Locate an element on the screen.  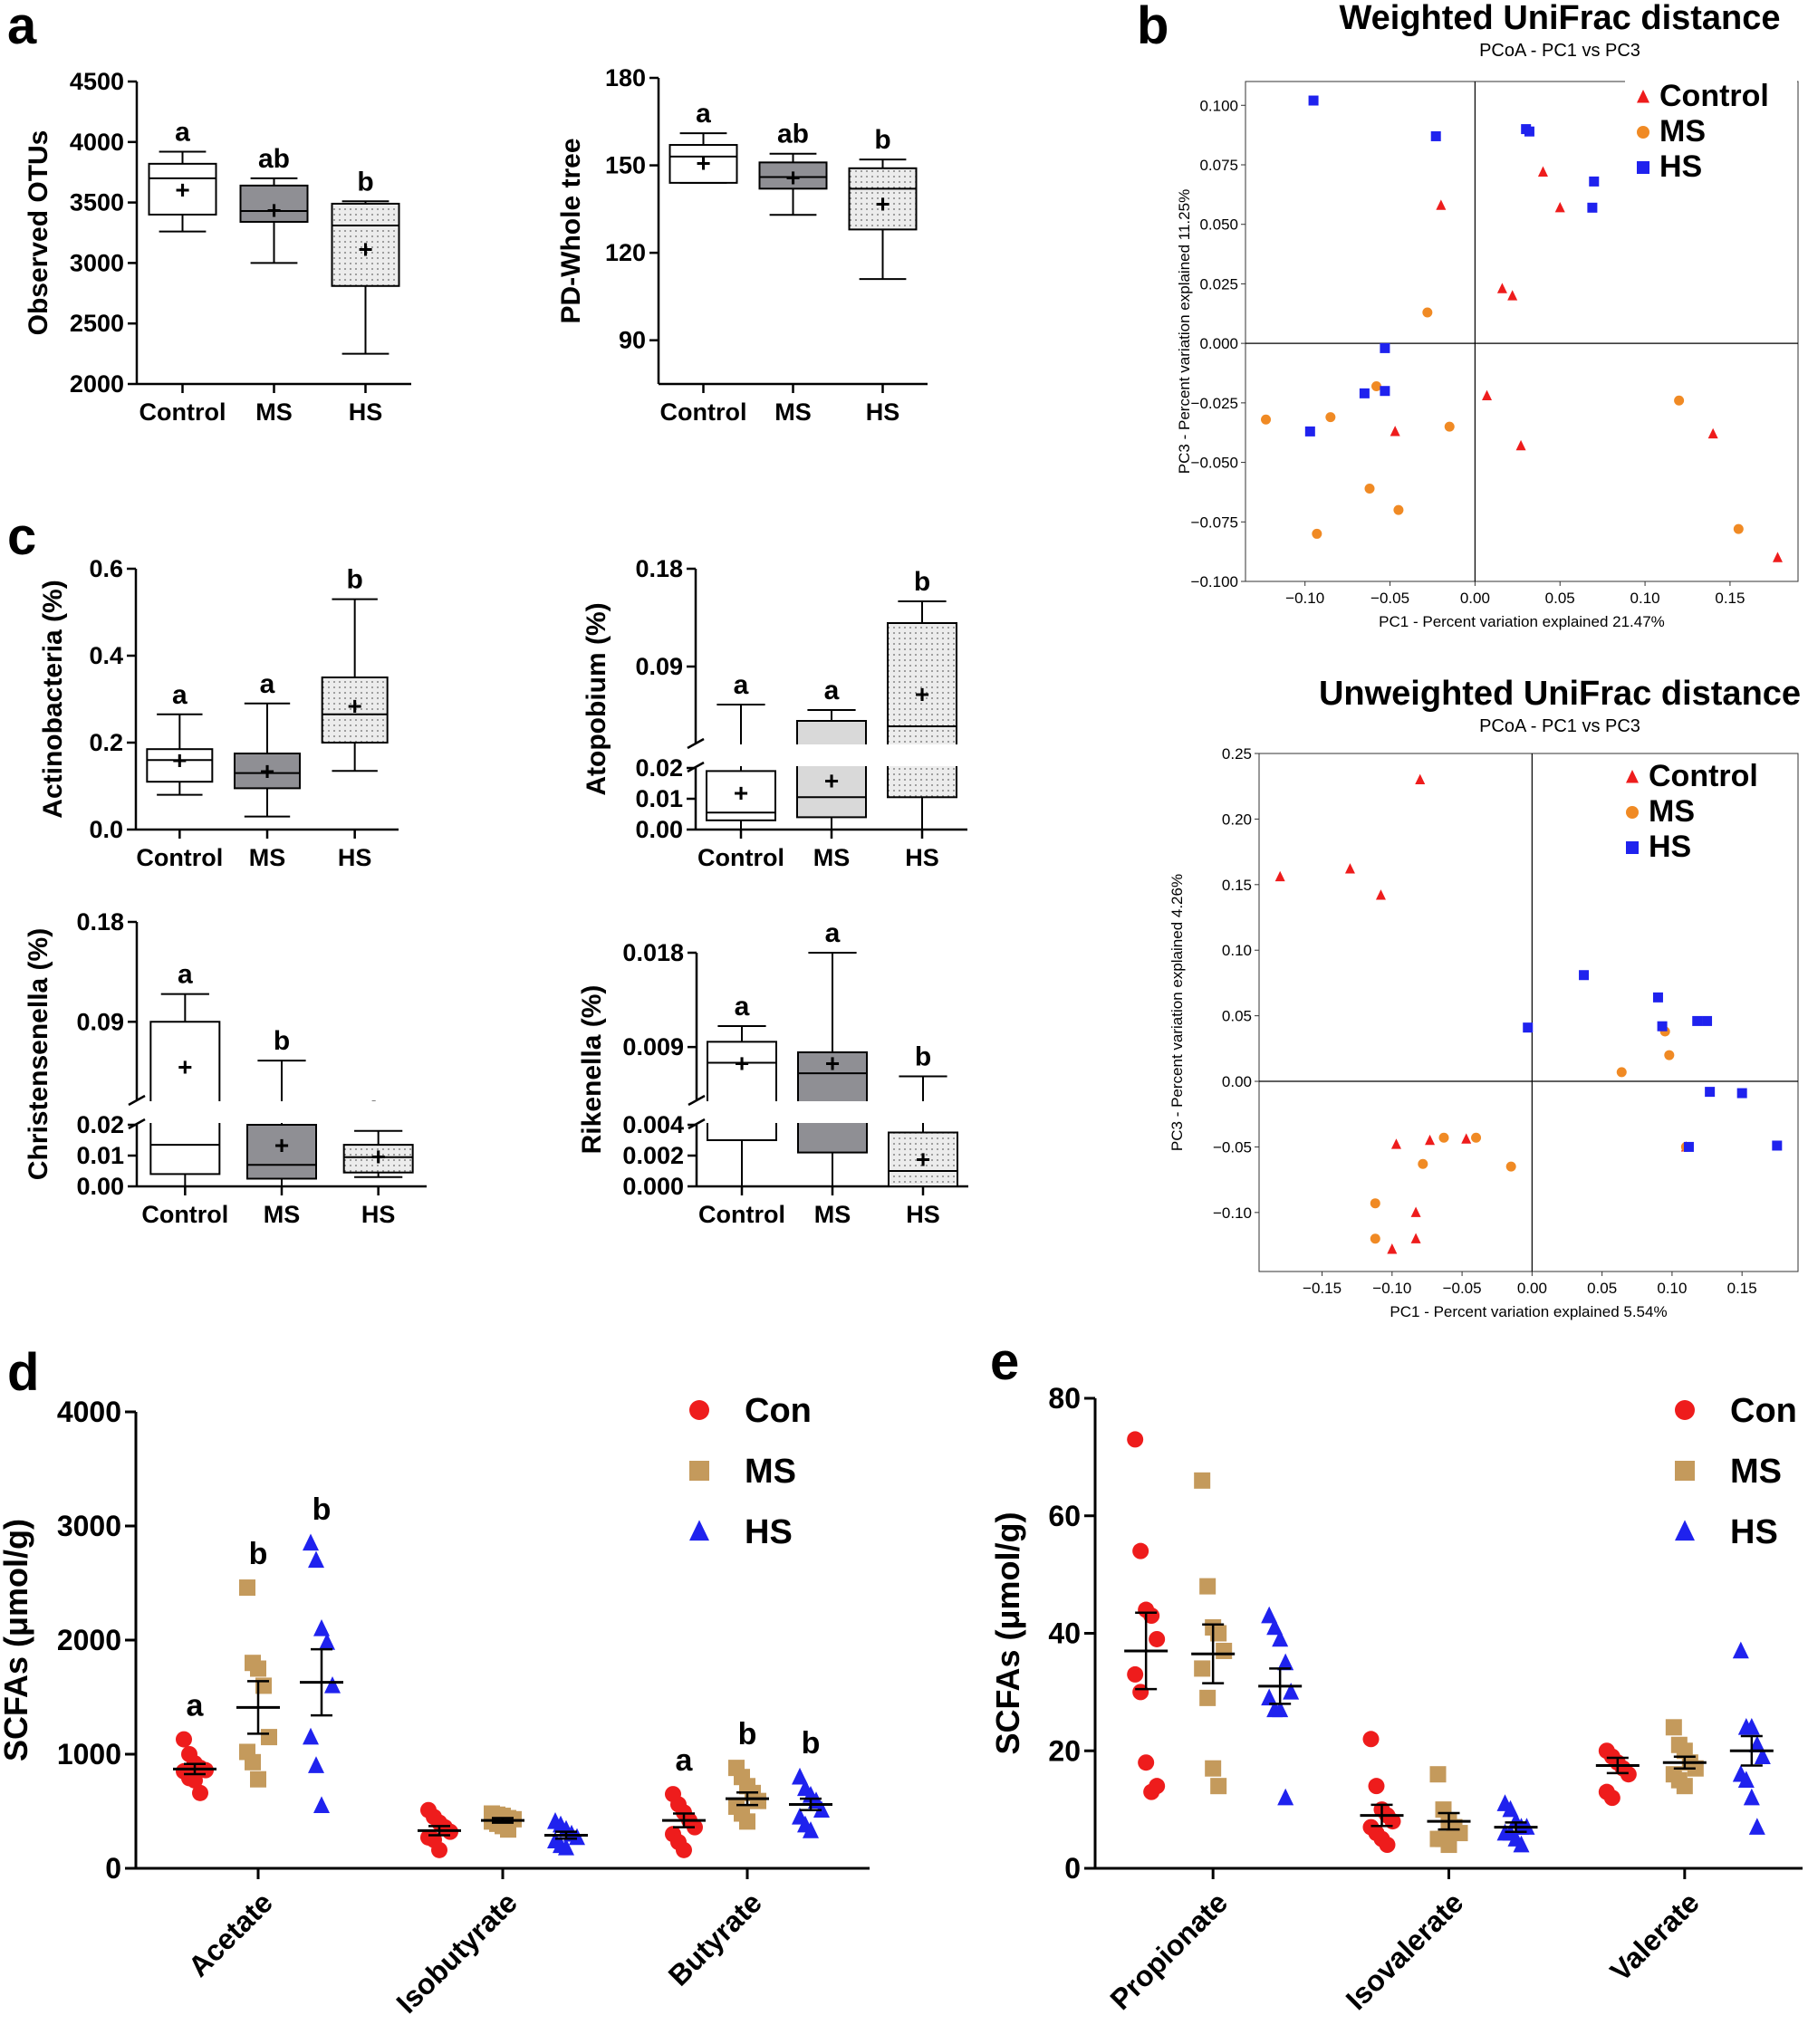
y-tick-label: 4500 is located at coordinates (97, 81).